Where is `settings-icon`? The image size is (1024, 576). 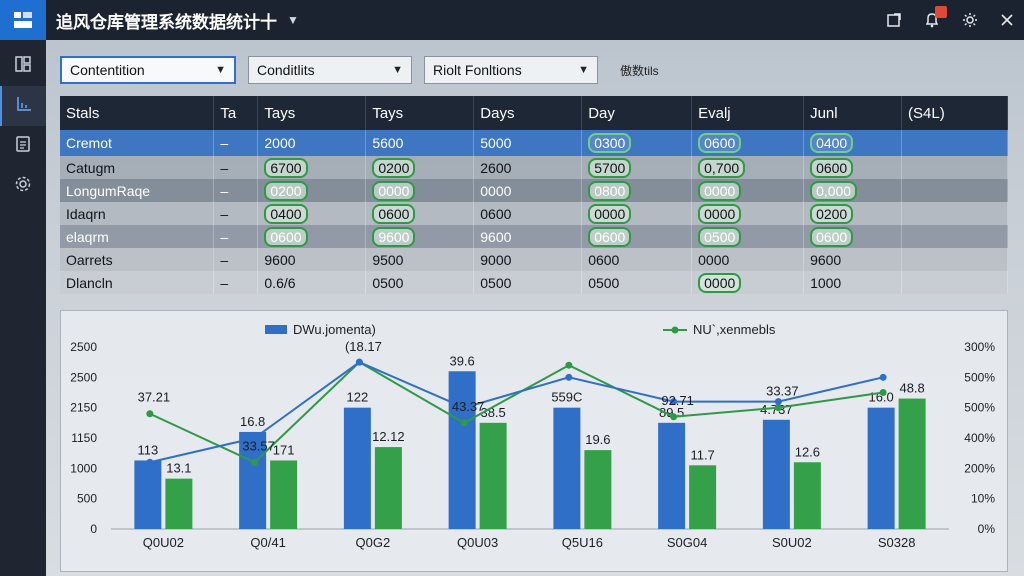 settings-icon is located at coordinates (970, 20).